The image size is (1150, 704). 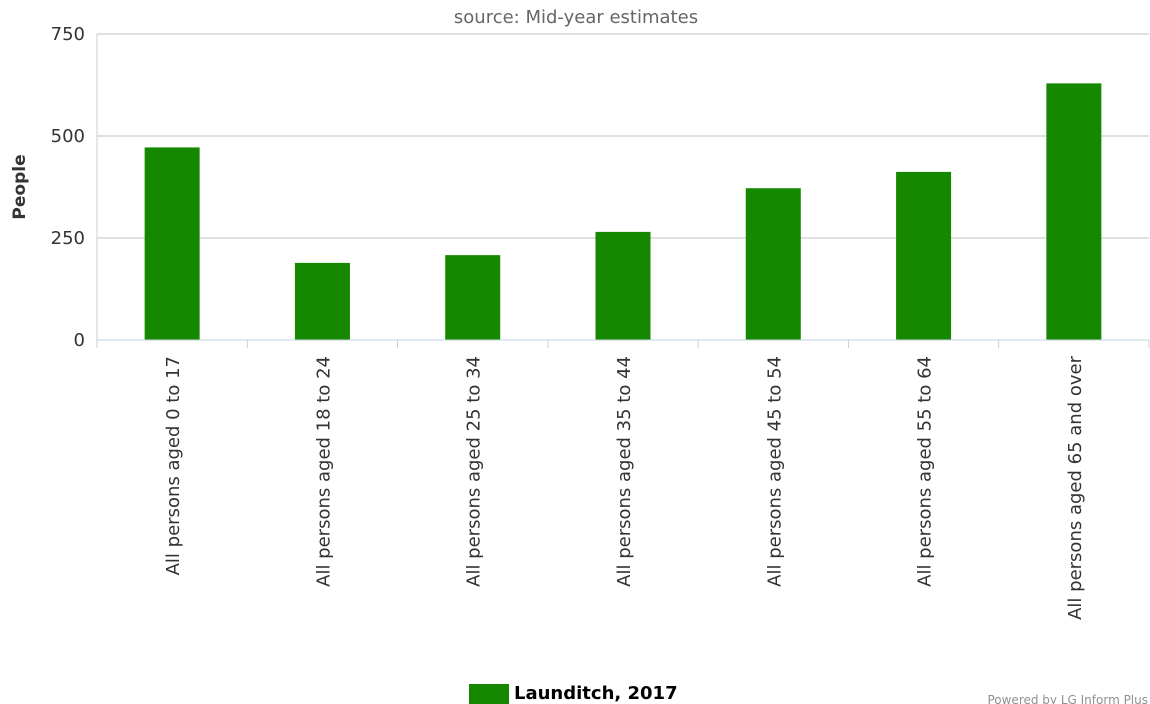 I want to click on x-tick-label: All persons aged 25 to 34, so click(x=474, y=471).